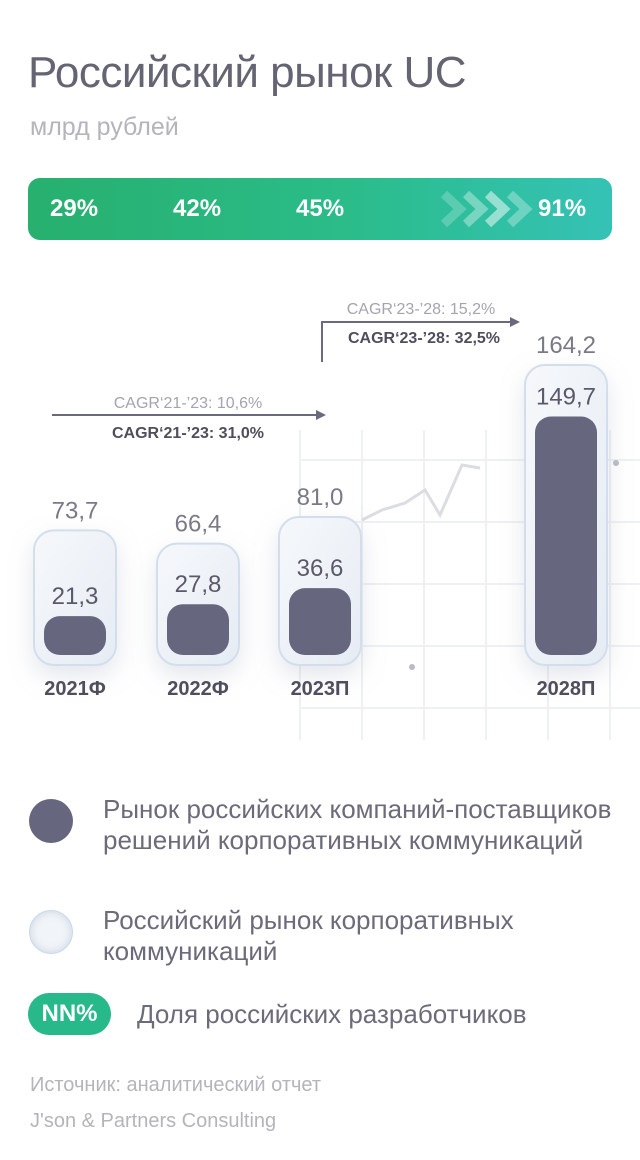  Describe the element at coordinates (74, 208) in the screenshot. I see `share-value-2021: 29%` at that location.